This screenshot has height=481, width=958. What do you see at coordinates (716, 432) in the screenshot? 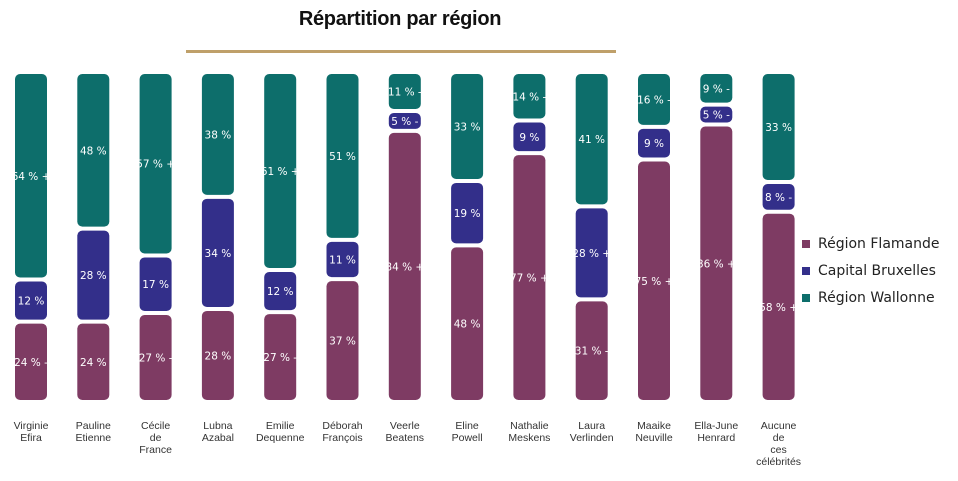
I see `category-label: Ella-June Henrard` at bounding box center [716, 432].